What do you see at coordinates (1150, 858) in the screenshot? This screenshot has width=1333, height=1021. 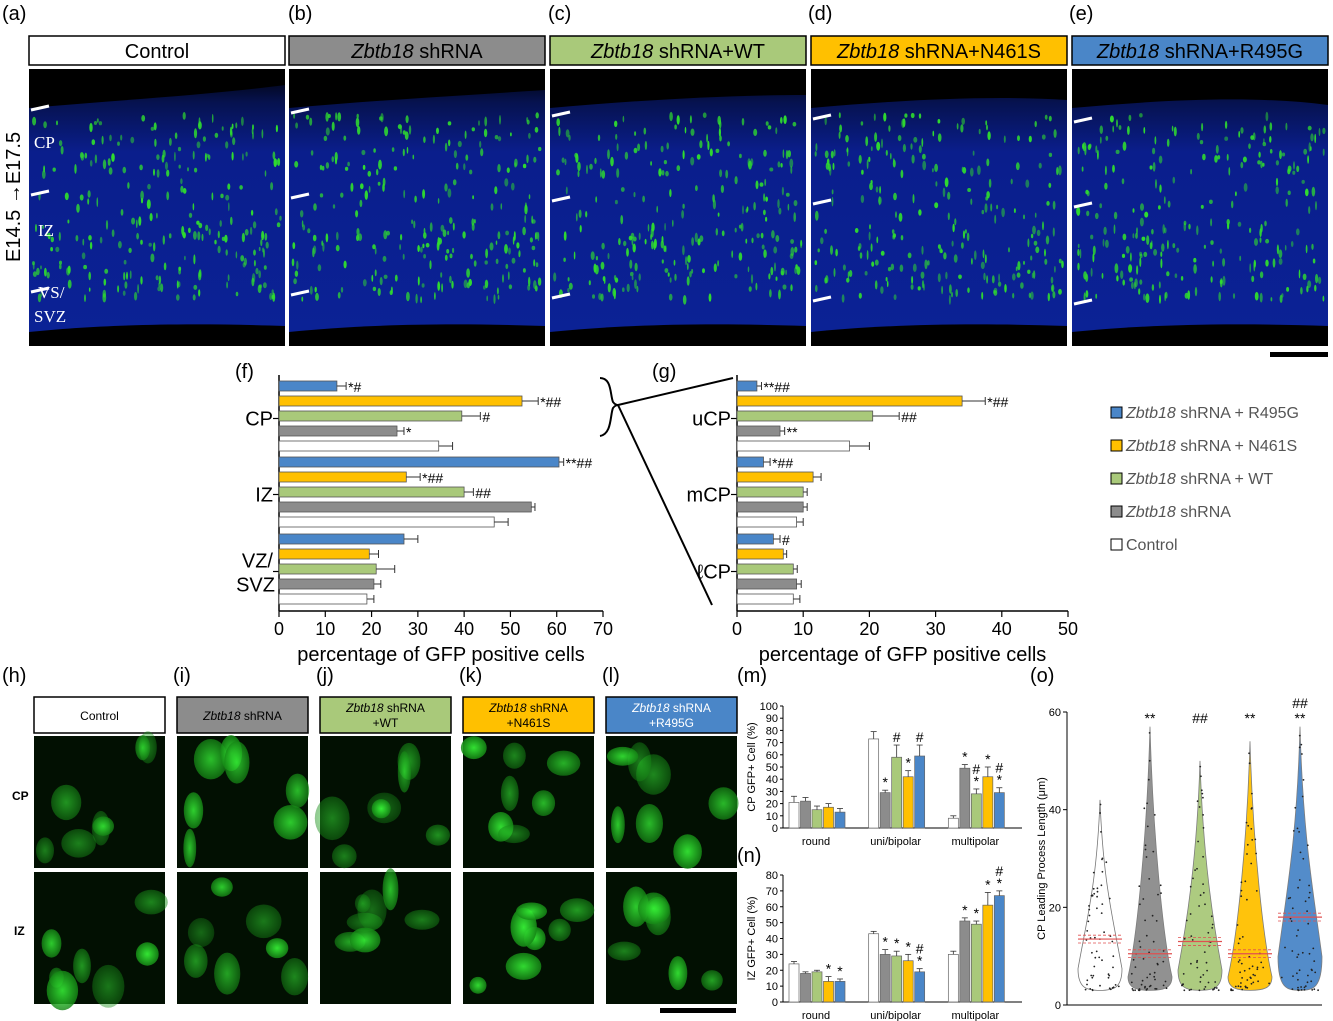 I see `violin` at bounding box center [1150, 858].